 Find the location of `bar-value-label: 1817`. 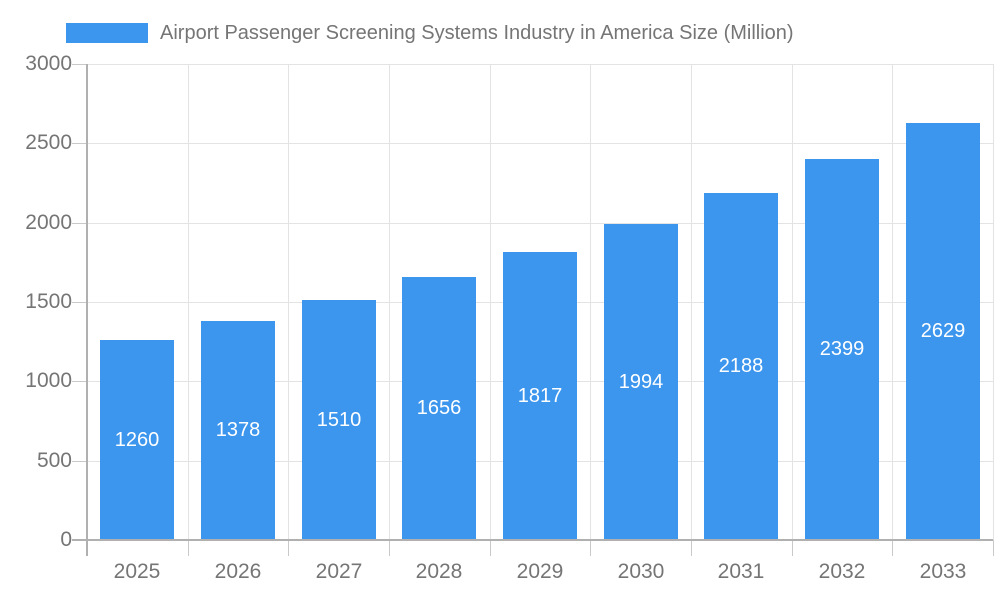

bar-value-label: 1817 is located at coordinates (540, 395).